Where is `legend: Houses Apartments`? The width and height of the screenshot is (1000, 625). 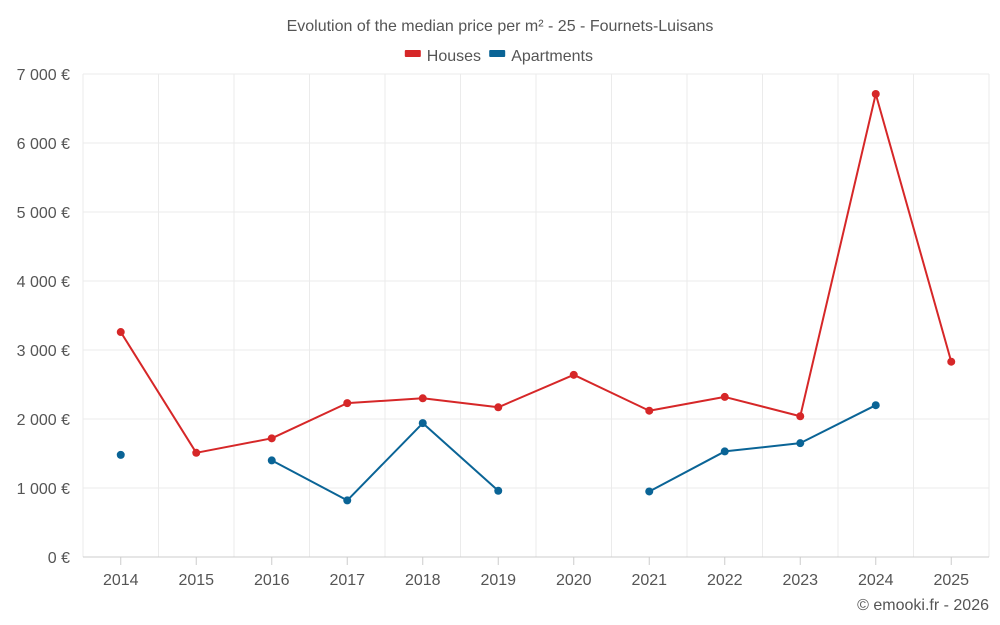
legend: Houses Apartments is located at coordinates (498, 56).